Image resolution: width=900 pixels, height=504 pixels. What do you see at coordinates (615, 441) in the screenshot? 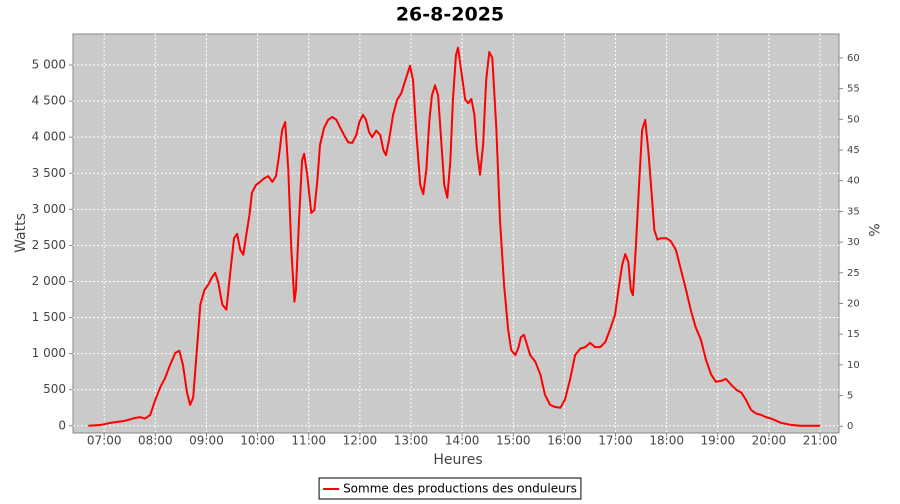
I see `x-tick-label: 17:00` at bounding box center [615, 441].